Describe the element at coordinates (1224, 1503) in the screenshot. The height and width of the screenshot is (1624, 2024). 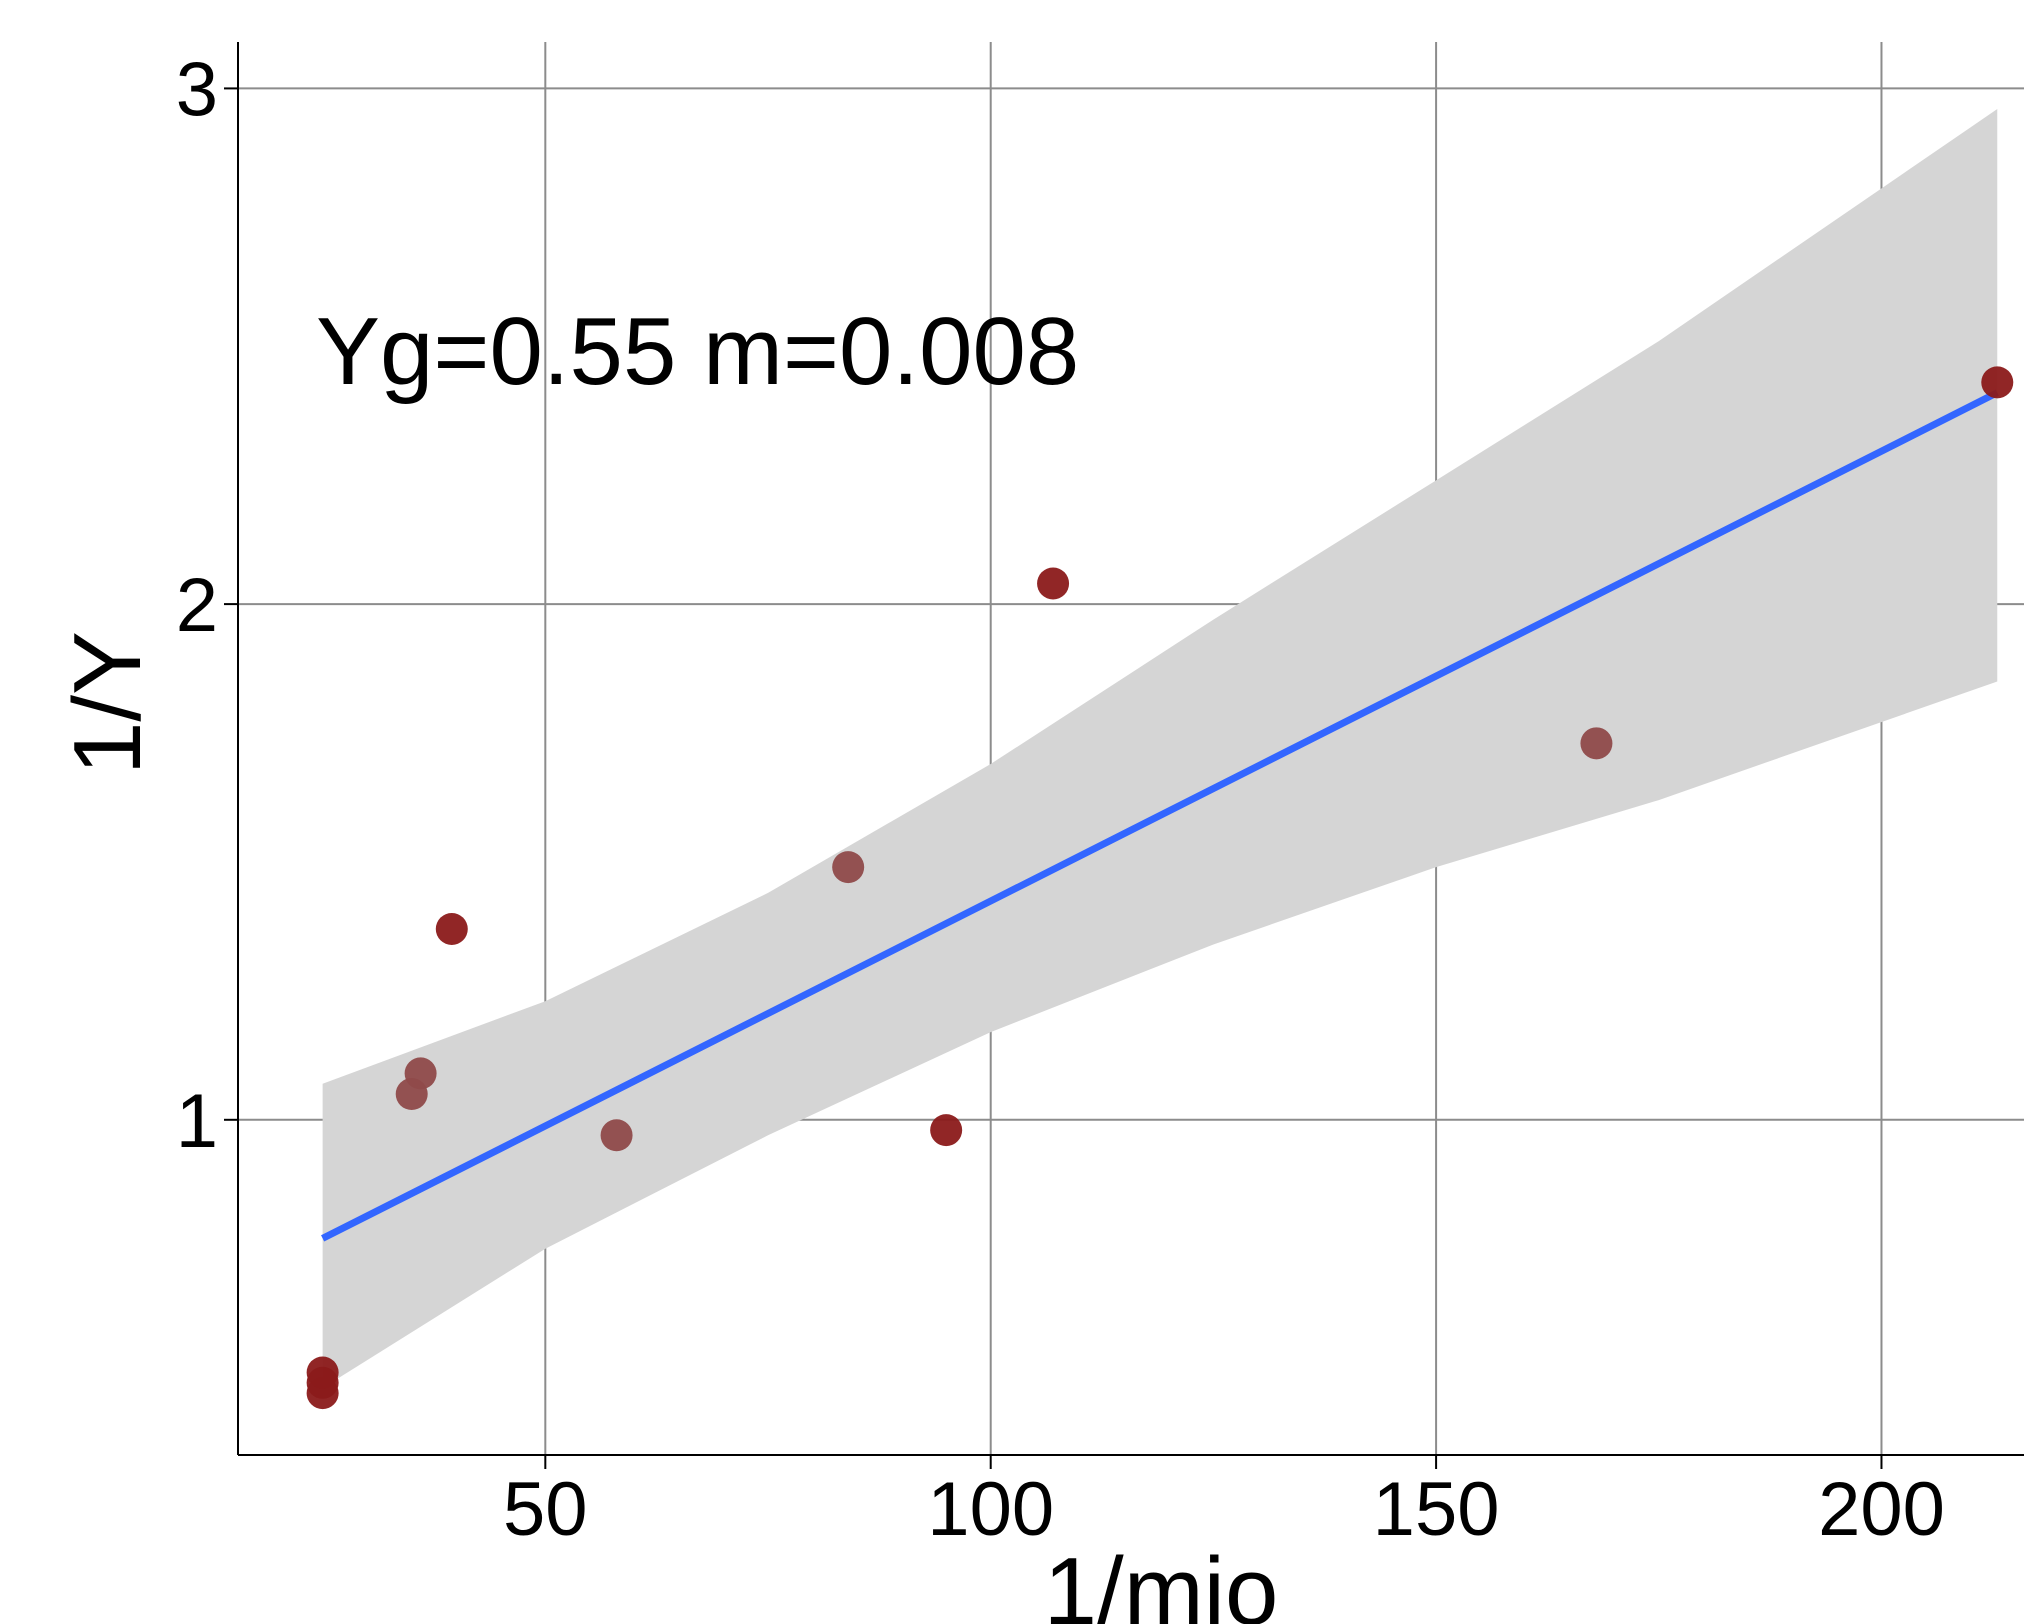
I see `x-ticks: 50 100 150 200` at that location.